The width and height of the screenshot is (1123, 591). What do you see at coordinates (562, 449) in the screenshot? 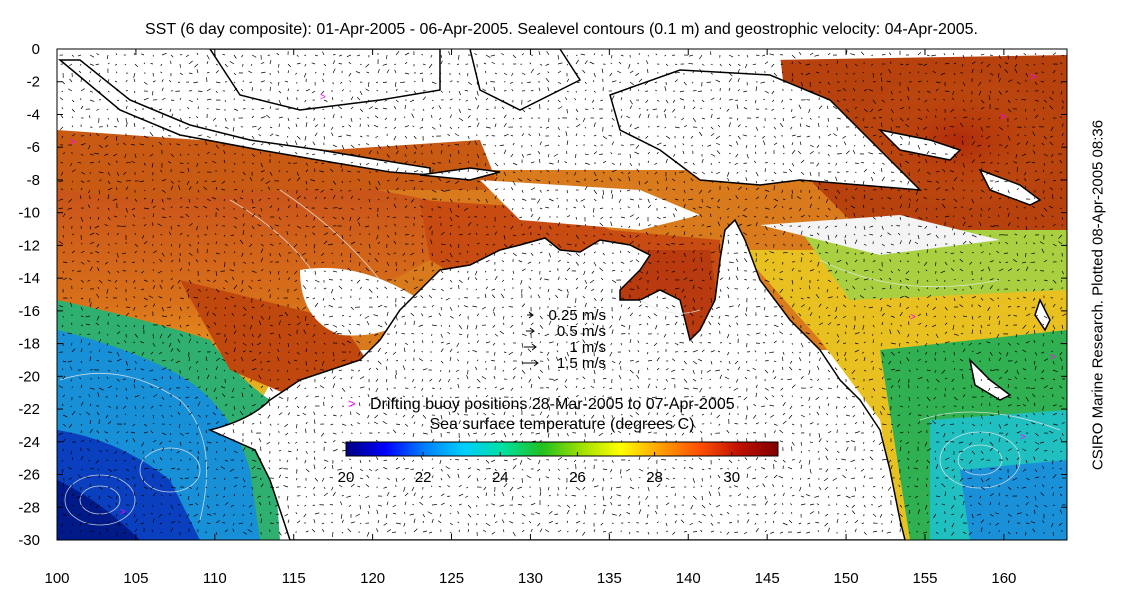
I see `colorbar` at bounding box center [562, 449].